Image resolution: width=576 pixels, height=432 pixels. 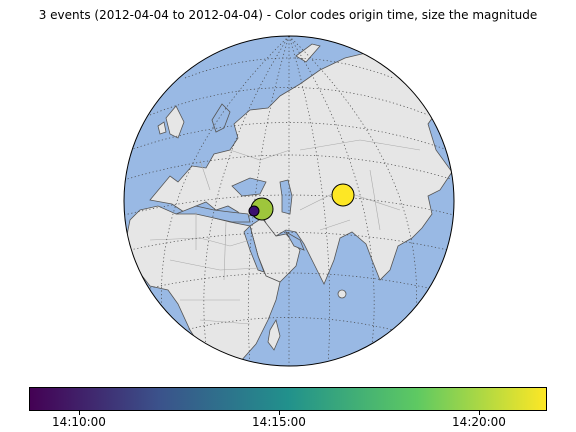 What do you see at coordinates (79, 422) in the screenshot?
I see `colorbar-tick-label: 14:10:00` at bounding box center [79, 422].